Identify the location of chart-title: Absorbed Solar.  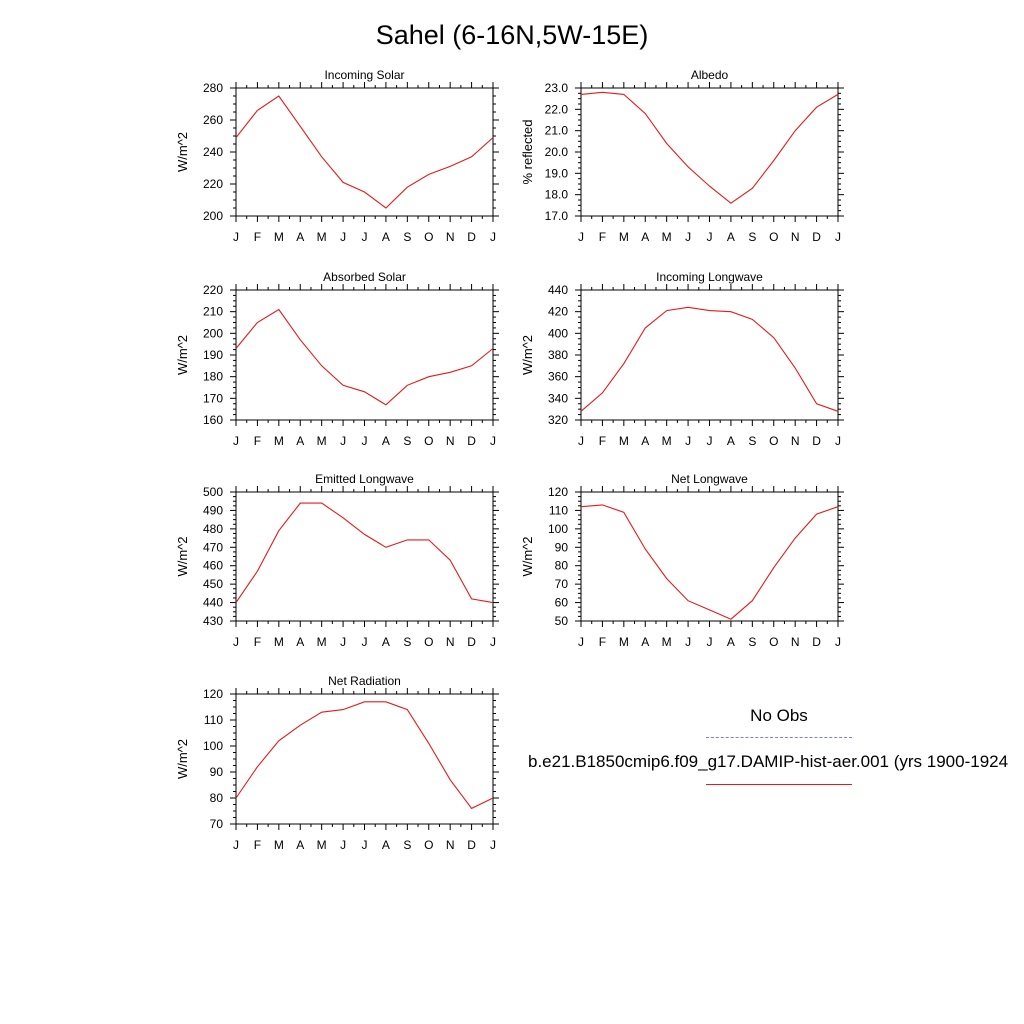
(364, 277).